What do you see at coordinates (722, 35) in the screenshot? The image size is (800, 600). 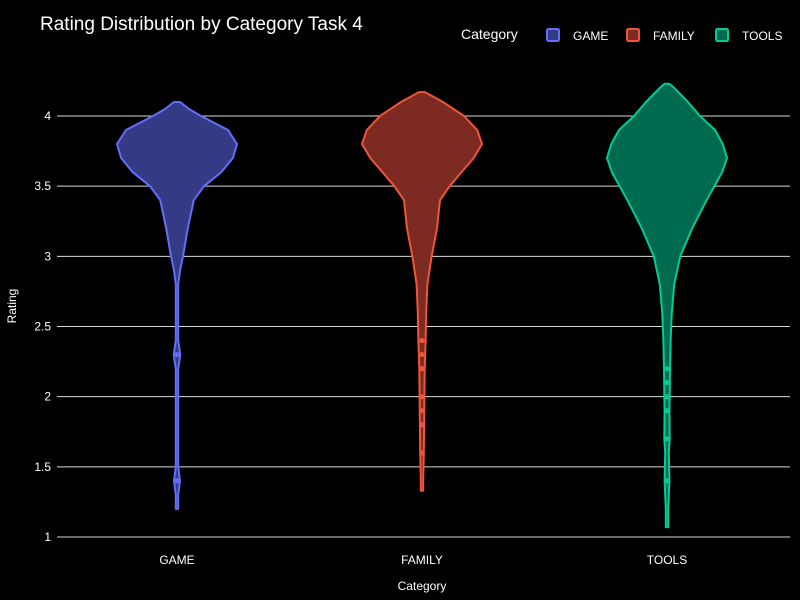 I see `legend-swatch-tools` at bounding box center [722, 35].